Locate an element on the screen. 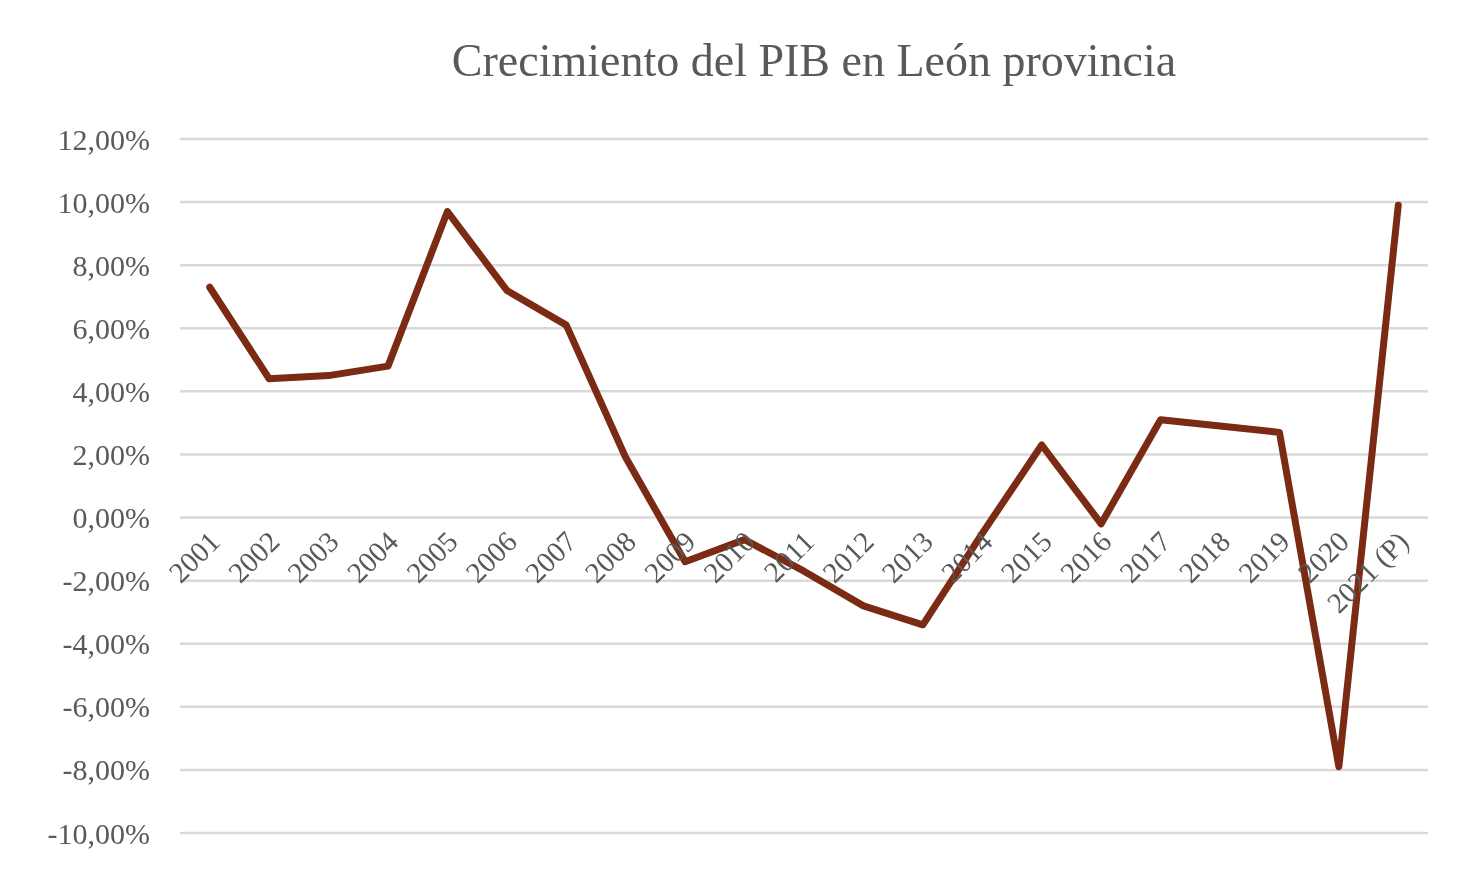 The height and width of the screenshot is (882, 1466). y-tick-label: -6,00% is located at coordinates (106, 707).